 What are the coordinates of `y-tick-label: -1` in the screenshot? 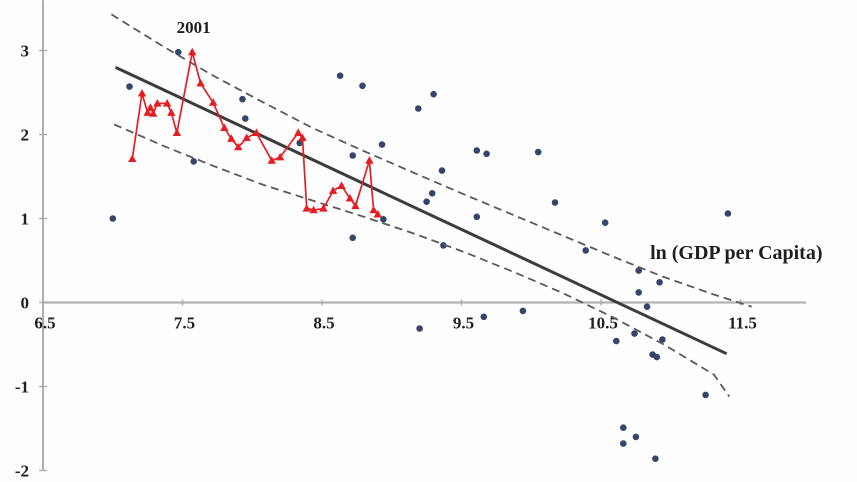 It's located at (22, 387).